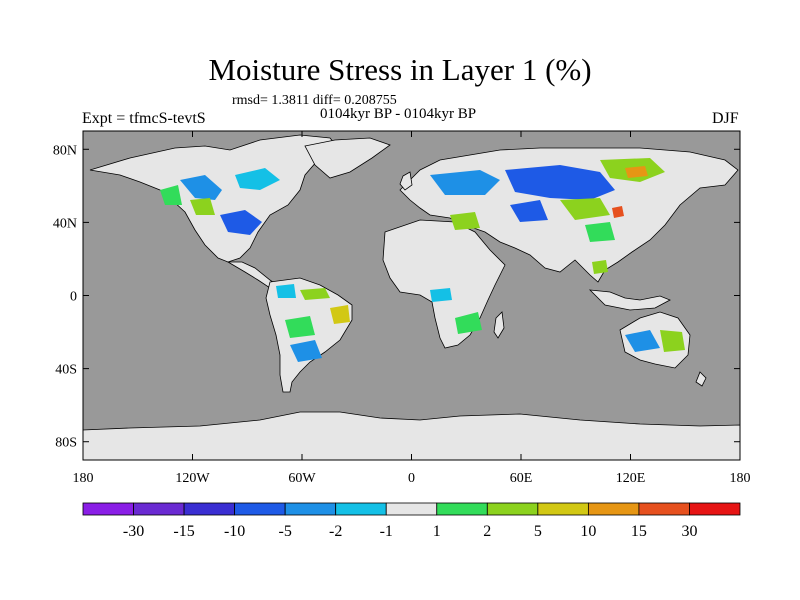  I want to click on x-tick-label: 60E, so click(521, 478).